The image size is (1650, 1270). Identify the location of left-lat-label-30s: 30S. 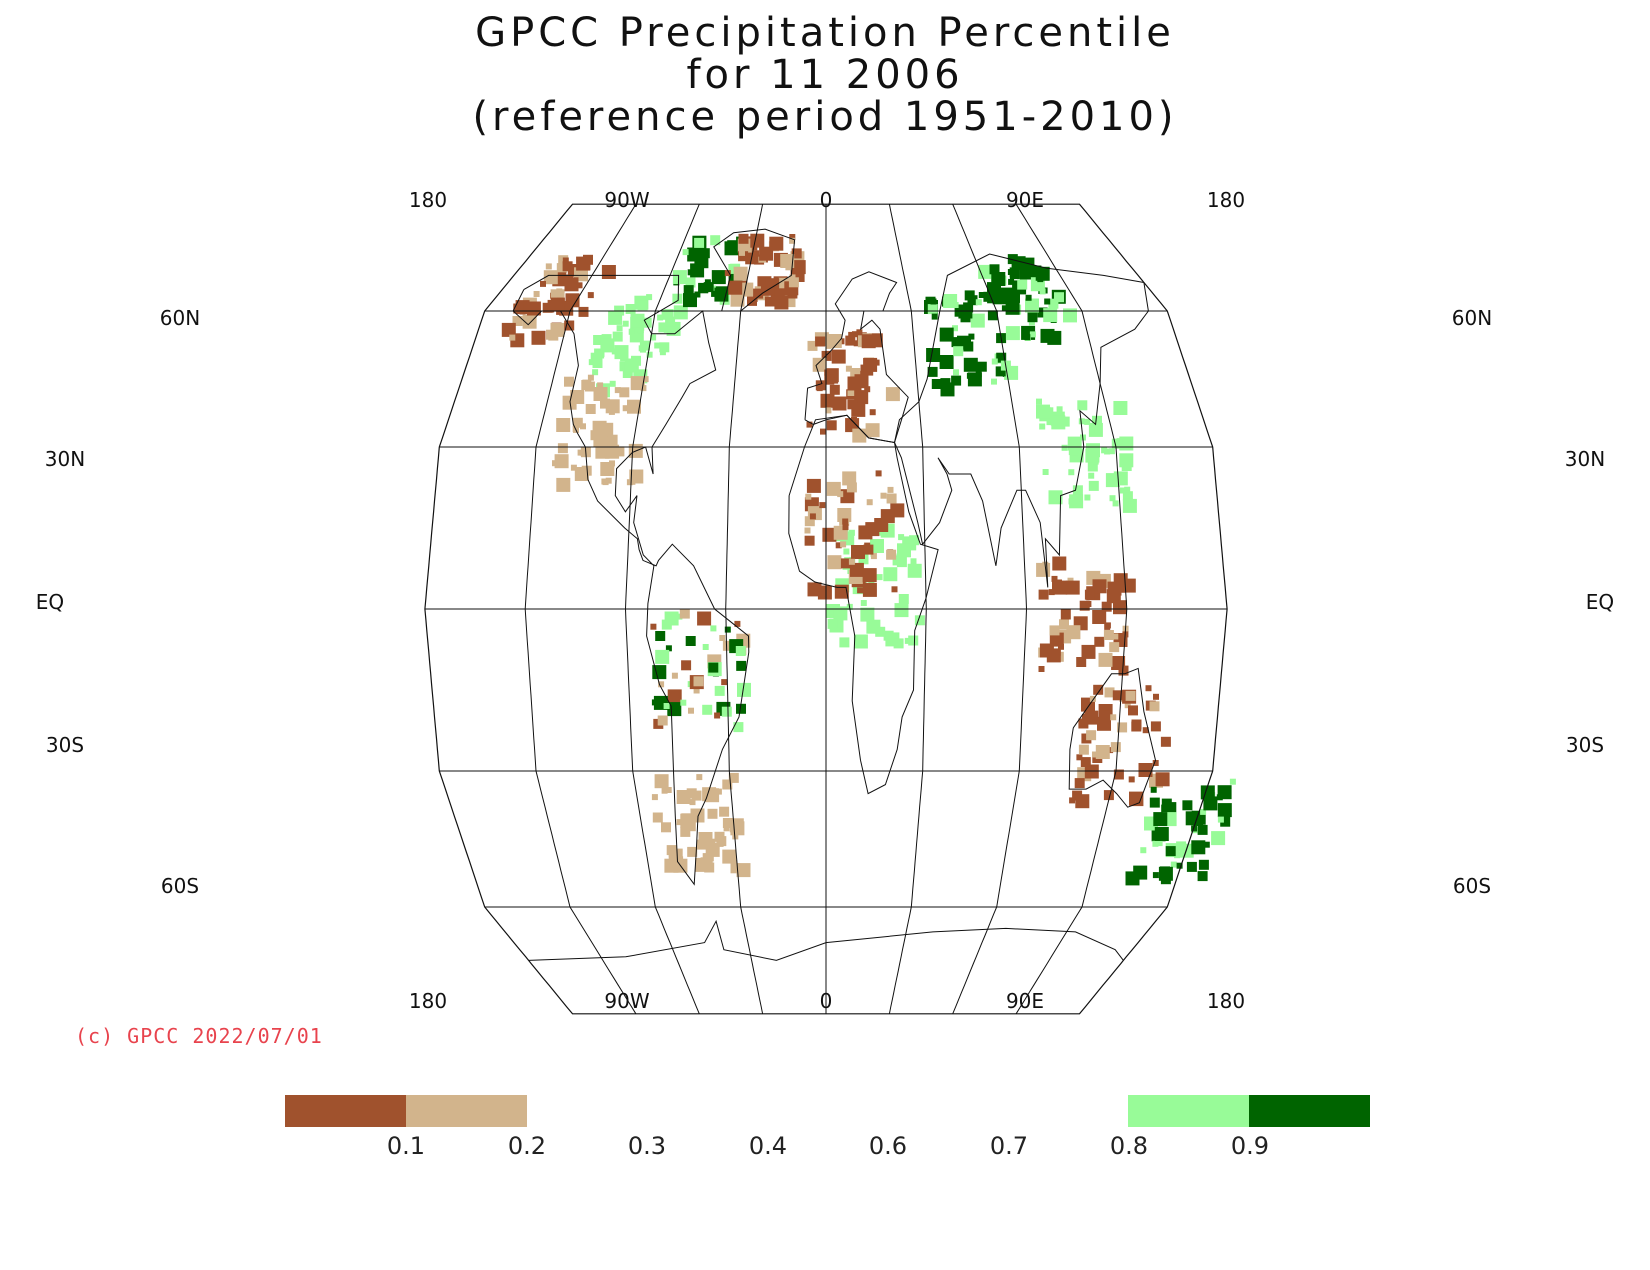
(65, 745).